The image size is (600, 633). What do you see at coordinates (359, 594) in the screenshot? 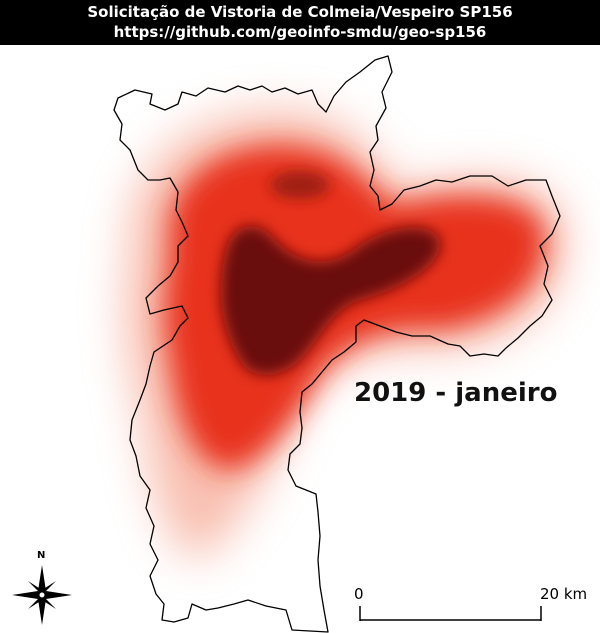
I see `scale-start-label: 0` at bounding box center [359, 594].